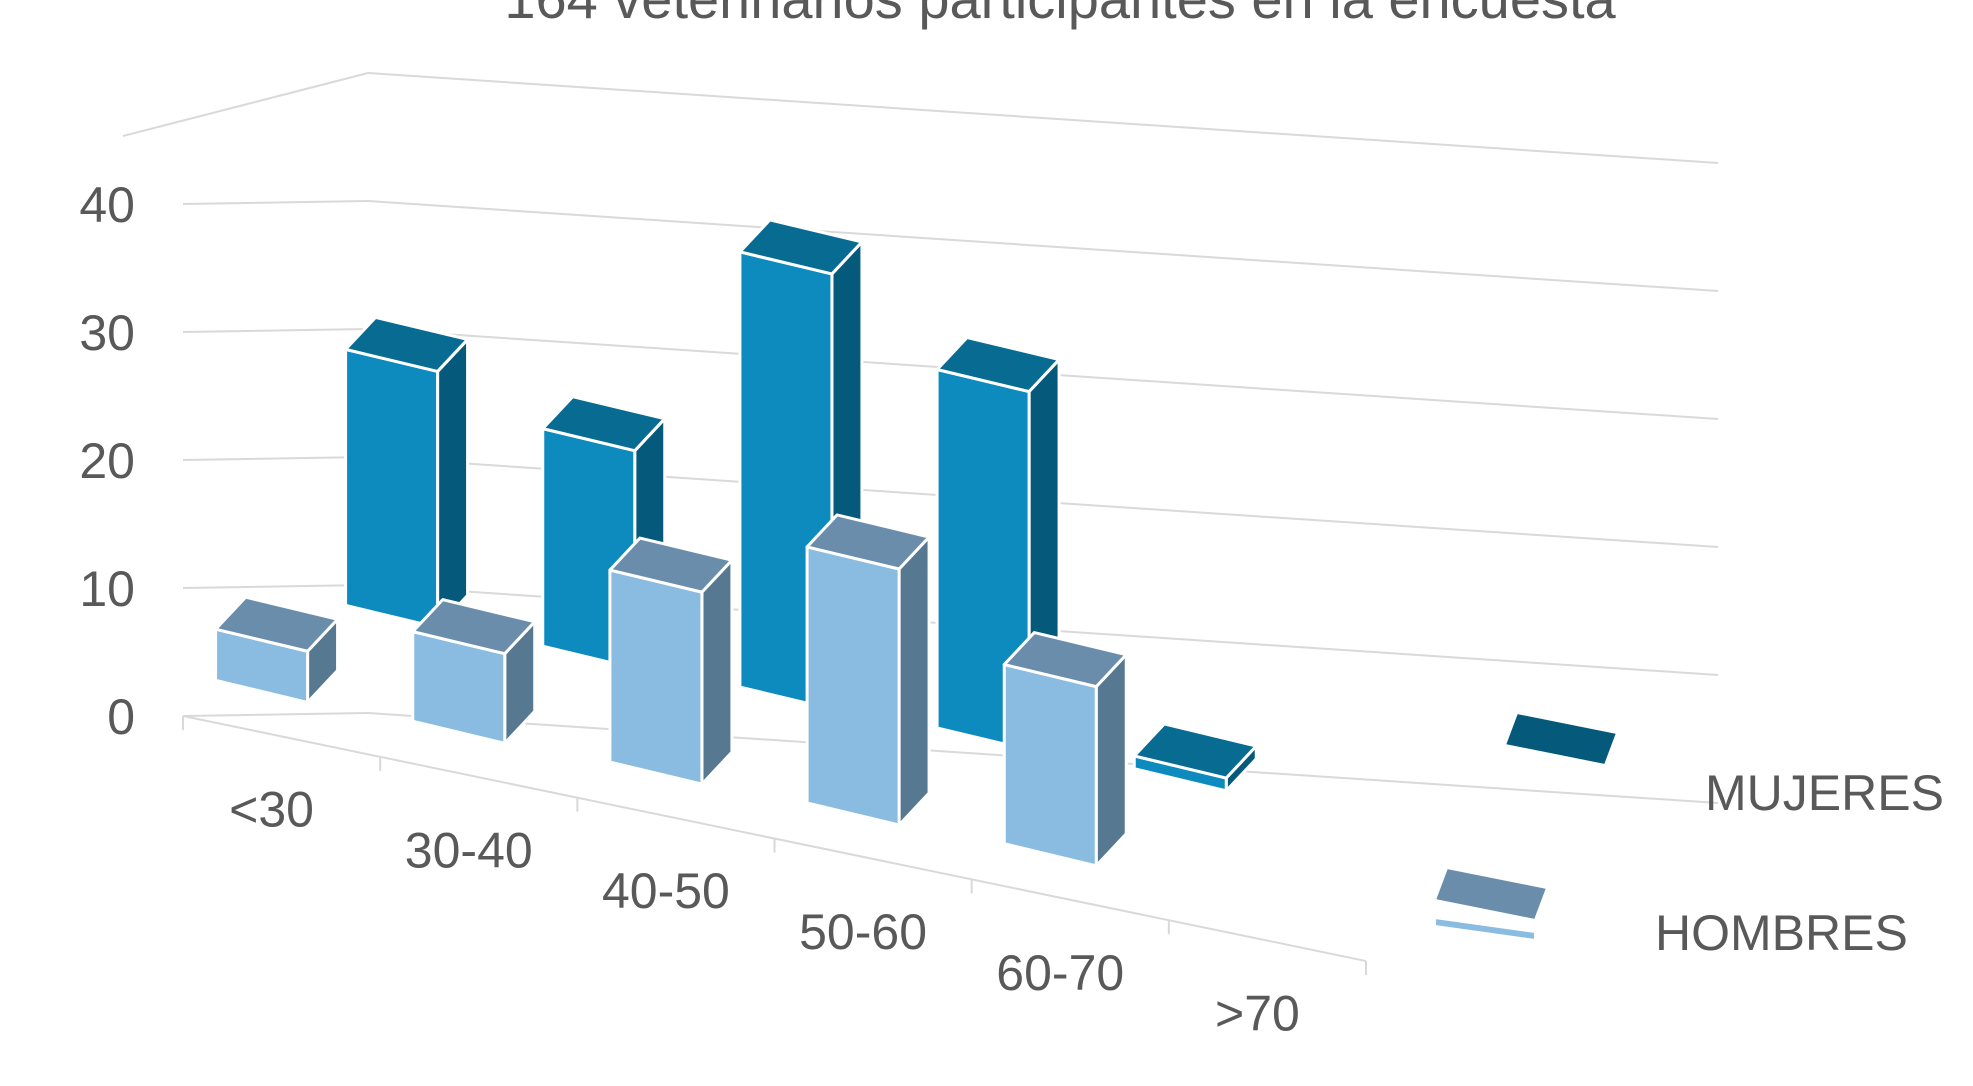 Image resolution: width=1973 pixels, height=1086 pixels. What do you see at coordinates (107, 205) in the screenshot?
I see `y-tick-label: 40` at bounding box center [107, 205].